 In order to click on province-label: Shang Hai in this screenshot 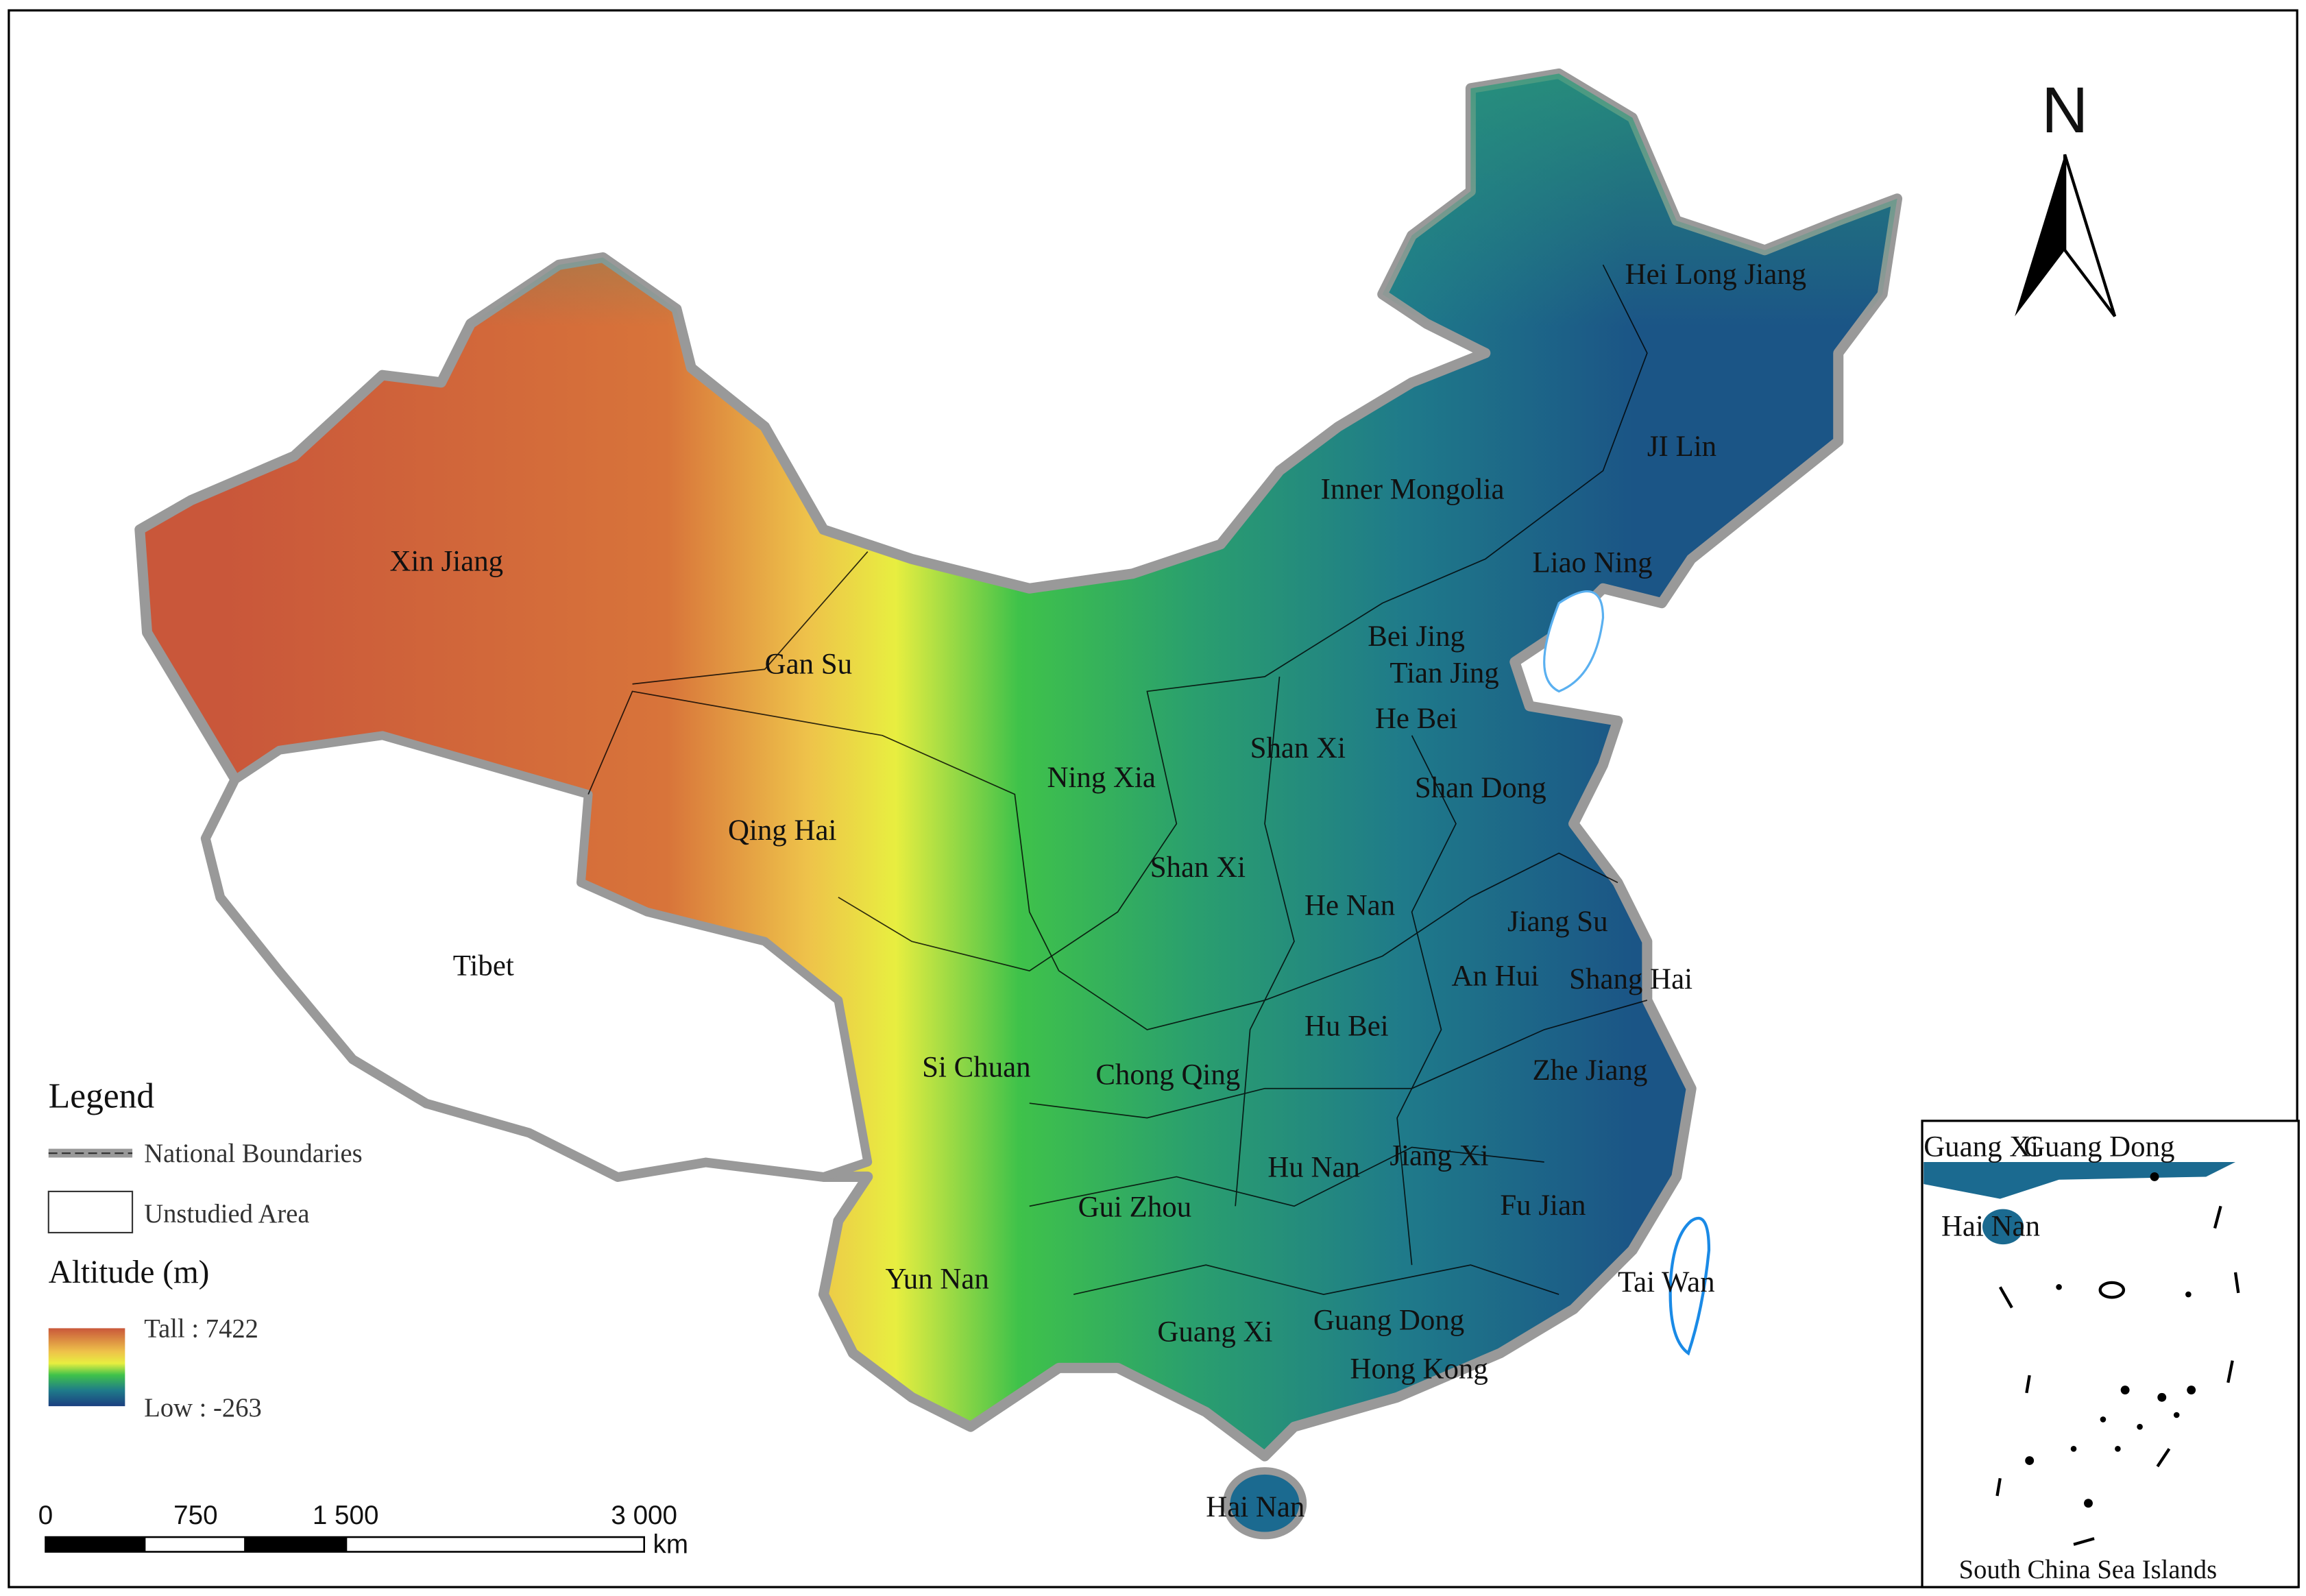, I will do `click(1631, 979)`.